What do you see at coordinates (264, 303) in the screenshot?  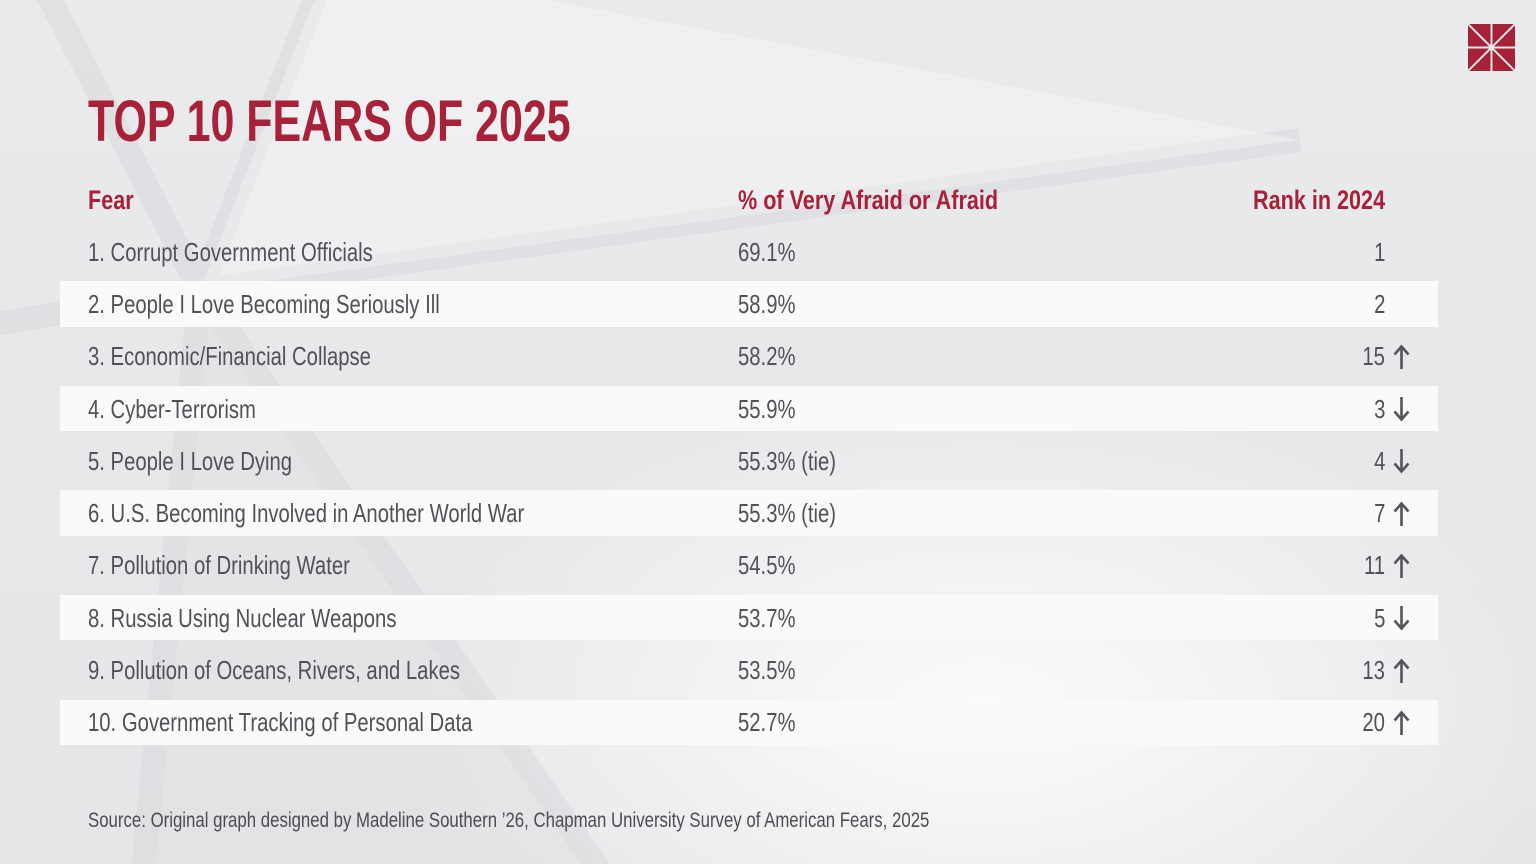 I see `fear-label: 2. People I Love Becoming Seriously Ill` at bounding box center [264, 303].